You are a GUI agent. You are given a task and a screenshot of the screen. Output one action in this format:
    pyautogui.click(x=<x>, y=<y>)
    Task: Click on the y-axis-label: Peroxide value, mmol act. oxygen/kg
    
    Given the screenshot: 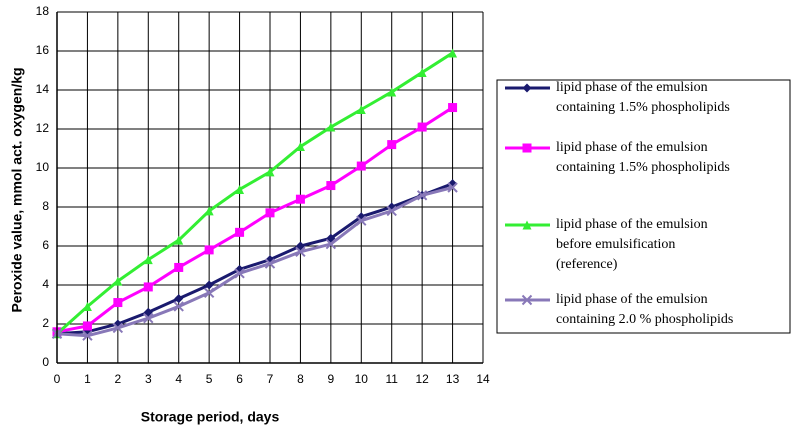 What is the action you would take?
    pyautogui.click(x=17, y=189)
    